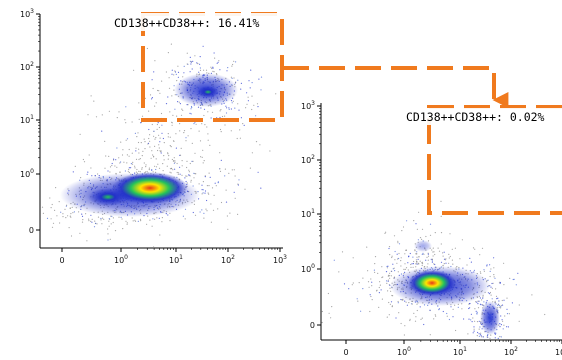 Image resolution: width=562 pixels, height=360 pixels. Describe the element at coordinates (345, 352) in the screenshot. I see `x-tick-label: 0` at that location.